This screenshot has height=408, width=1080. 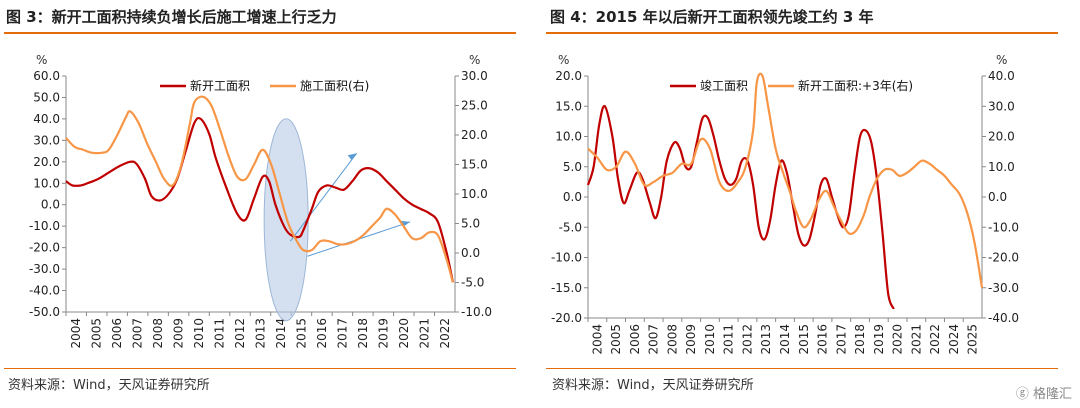 What do you see at coordinates (117, 333) in the screenshot?
I see `x-tick-label: 2006` at bounding box center [117, 333].